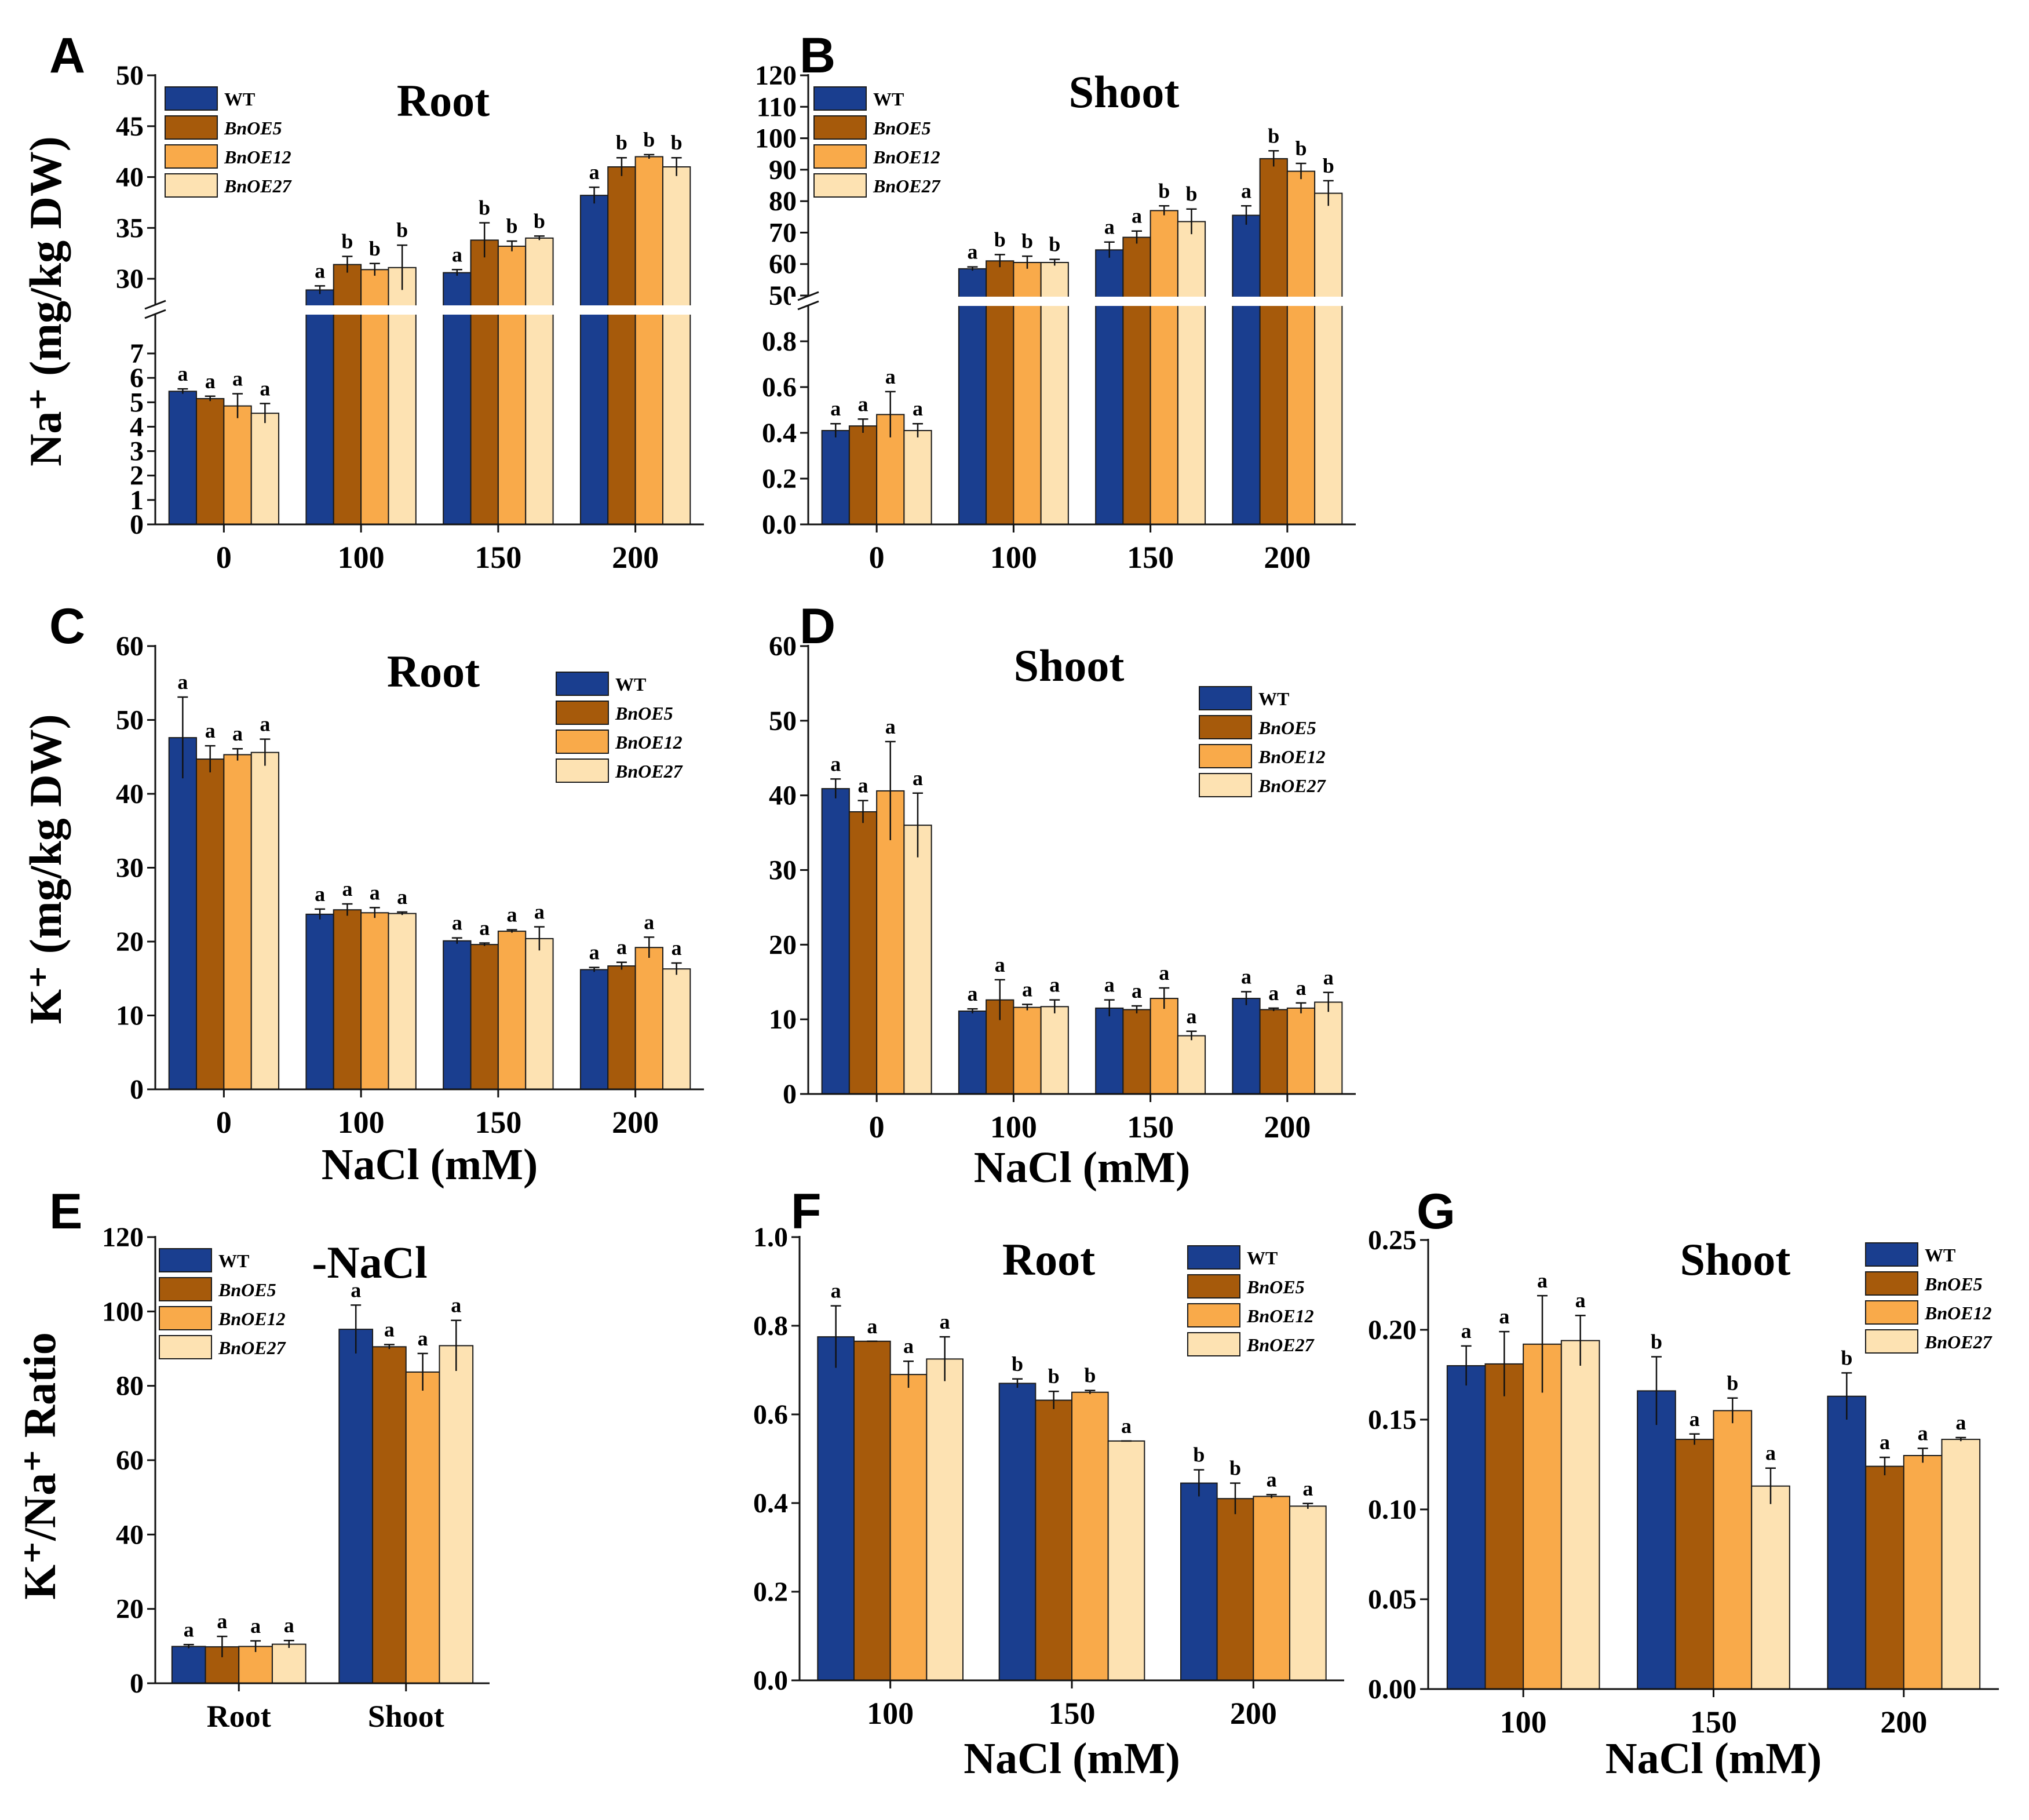 The width and height of the screenshot is (2029, 1820). What do you see at coordinates (402, 230) in the screenshot?
I see `sig-letter-a-bnoe27-100: b` at bounding box center [402, 230].